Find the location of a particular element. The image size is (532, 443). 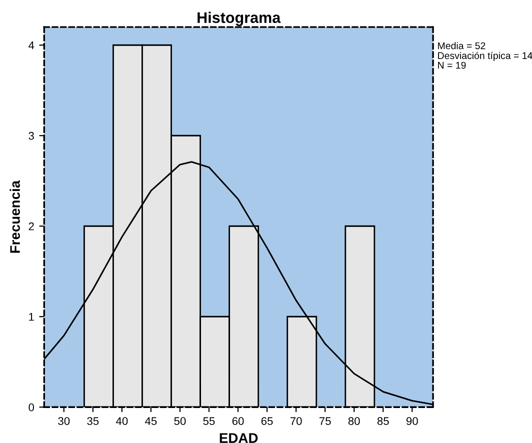

x-tick-label: 55 is located at coordinates (209, 421).